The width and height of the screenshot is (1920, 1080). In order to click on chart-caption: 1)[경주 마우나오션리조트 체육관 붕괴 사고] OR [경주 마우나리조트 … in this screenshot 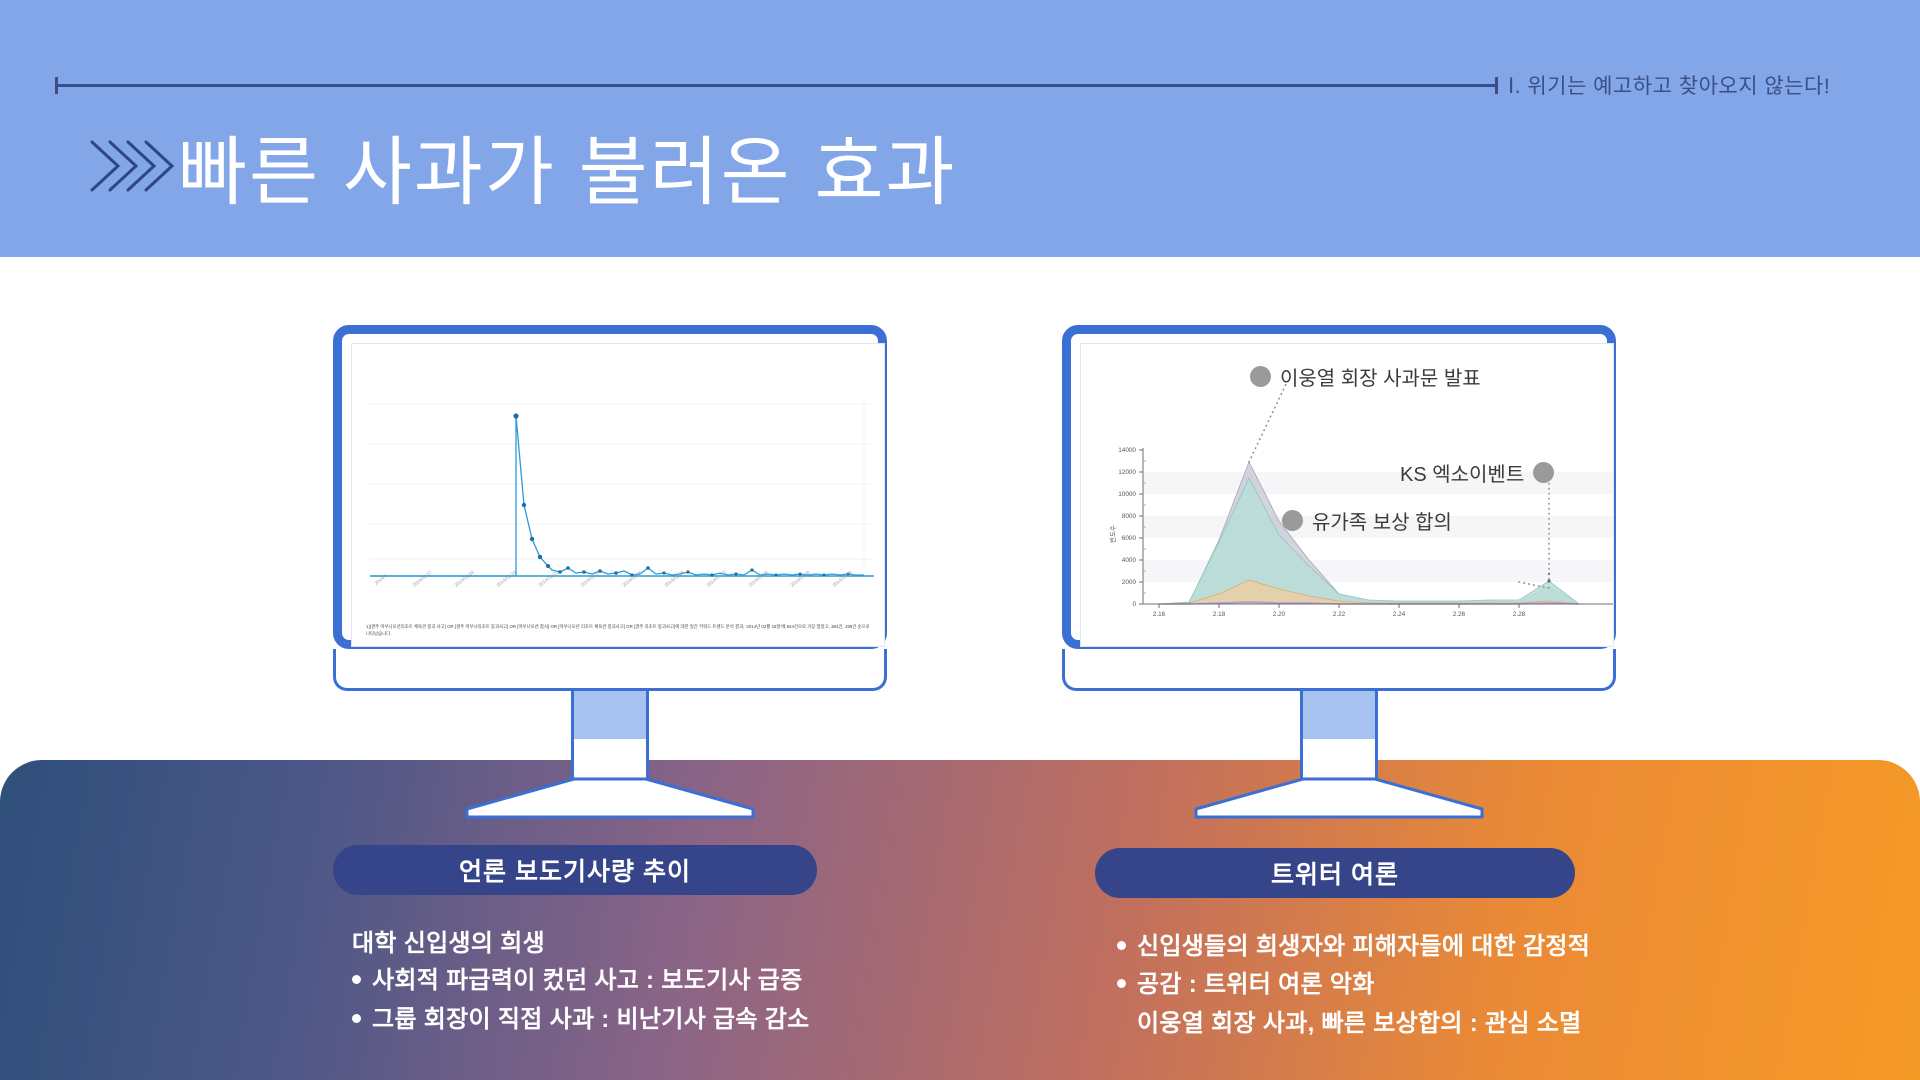, I will do `click(618, 630)`.